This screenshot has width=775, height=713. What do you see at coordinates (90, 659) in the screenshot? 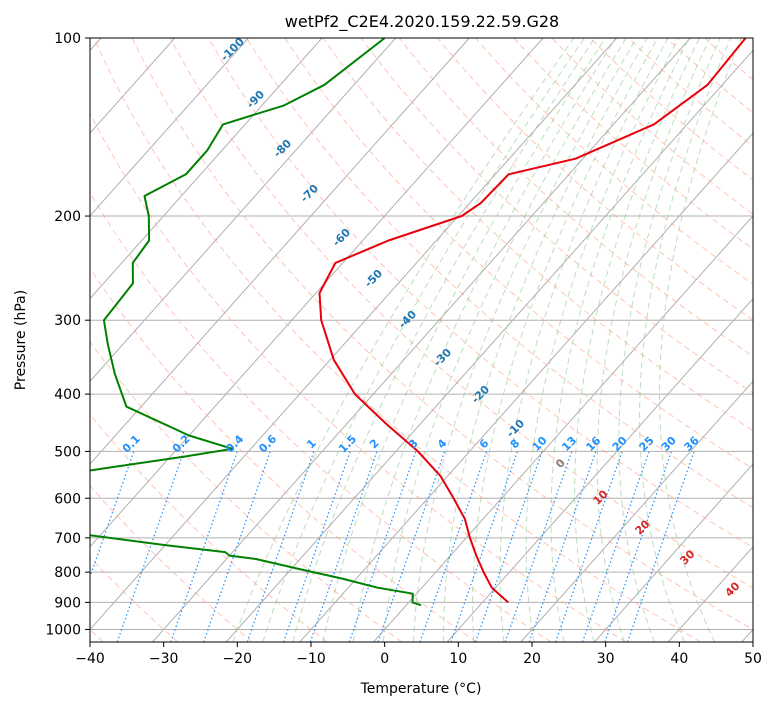
I see `x-tick-label: −40` at bounding box center [90, 659].